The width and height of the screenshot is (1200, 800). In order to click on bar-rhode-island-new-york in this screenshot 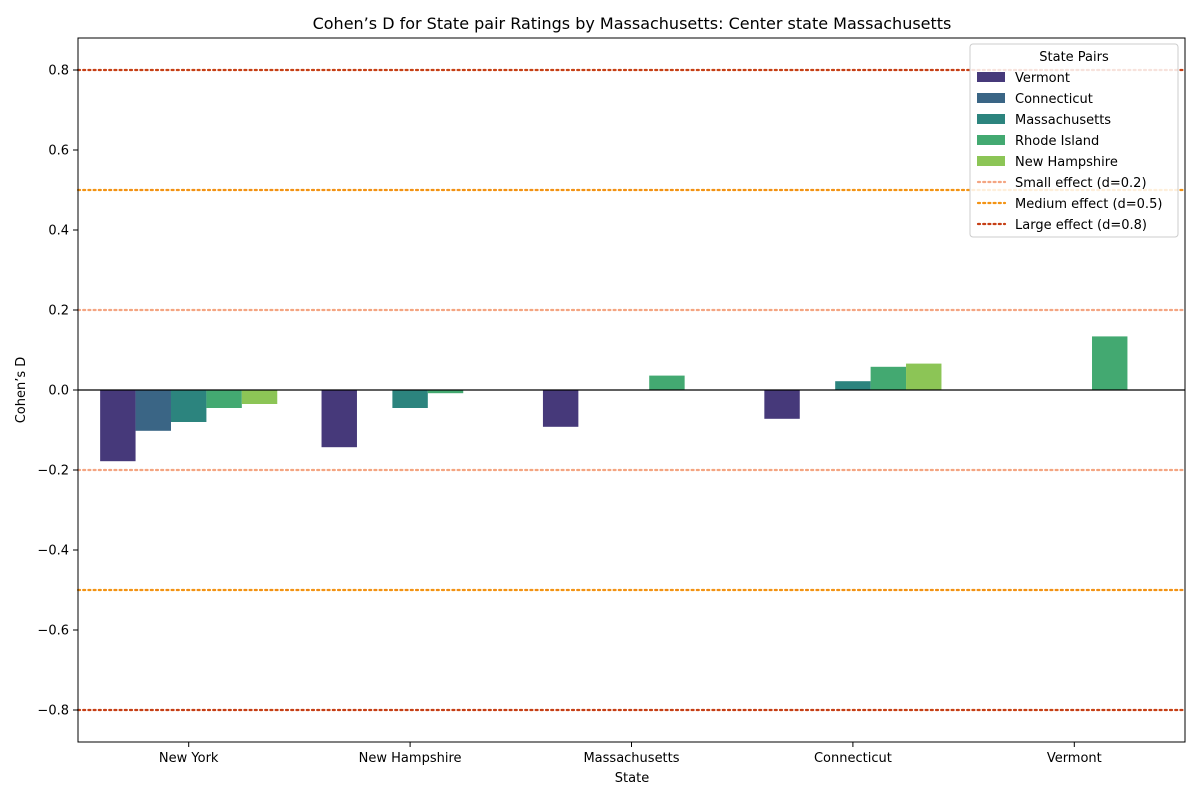, I will do `click(224, 399)`.